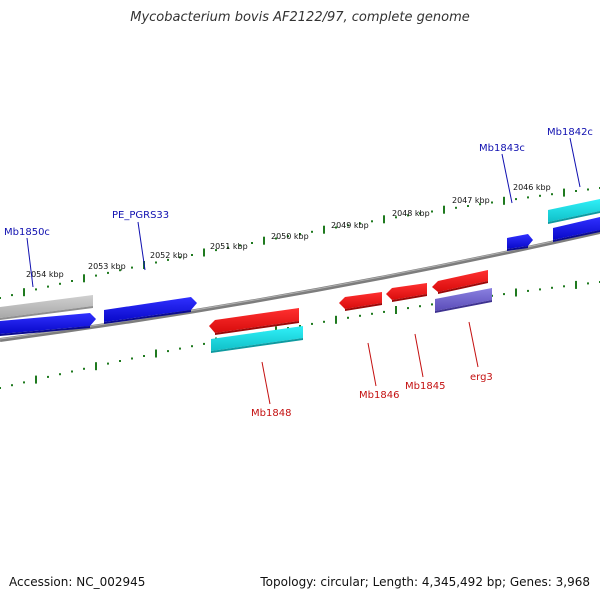  I want to click on gene-label-mb1843c: Mb1843c, so click(502, 148).